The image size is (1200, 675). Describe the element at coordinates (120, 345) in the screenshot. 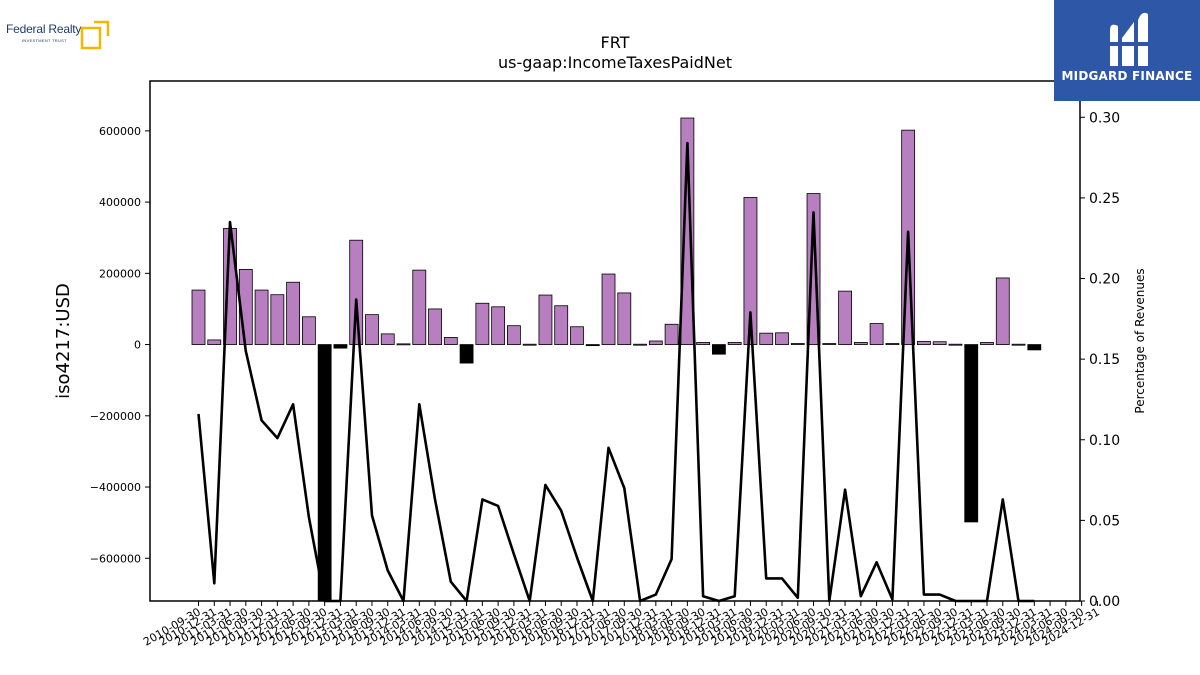

I see `left-axis-ticks: 600000 400000 200000 0 −200000 −400000 −600000` at that location.